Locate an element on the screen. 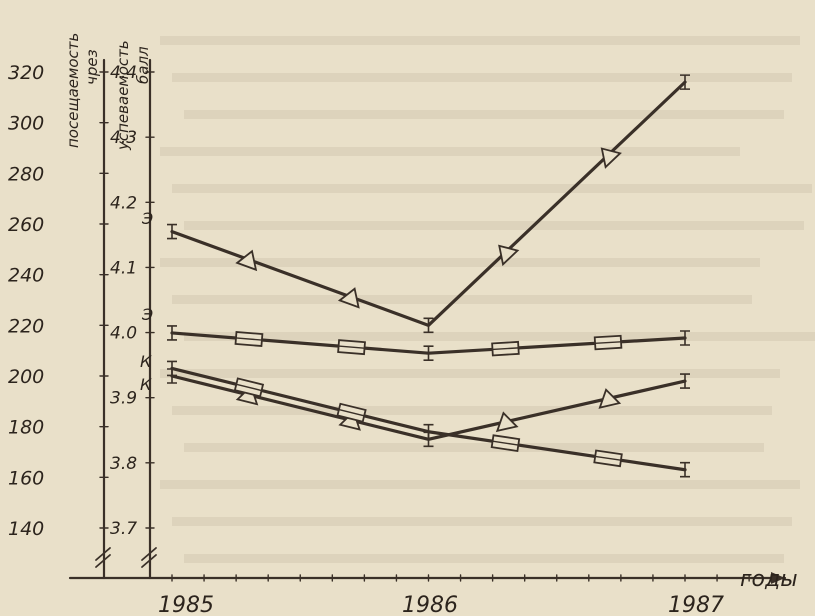 This screenshot has height=616, width=815. right-tick-label: 4.2 is located at coordinates (123, 203).